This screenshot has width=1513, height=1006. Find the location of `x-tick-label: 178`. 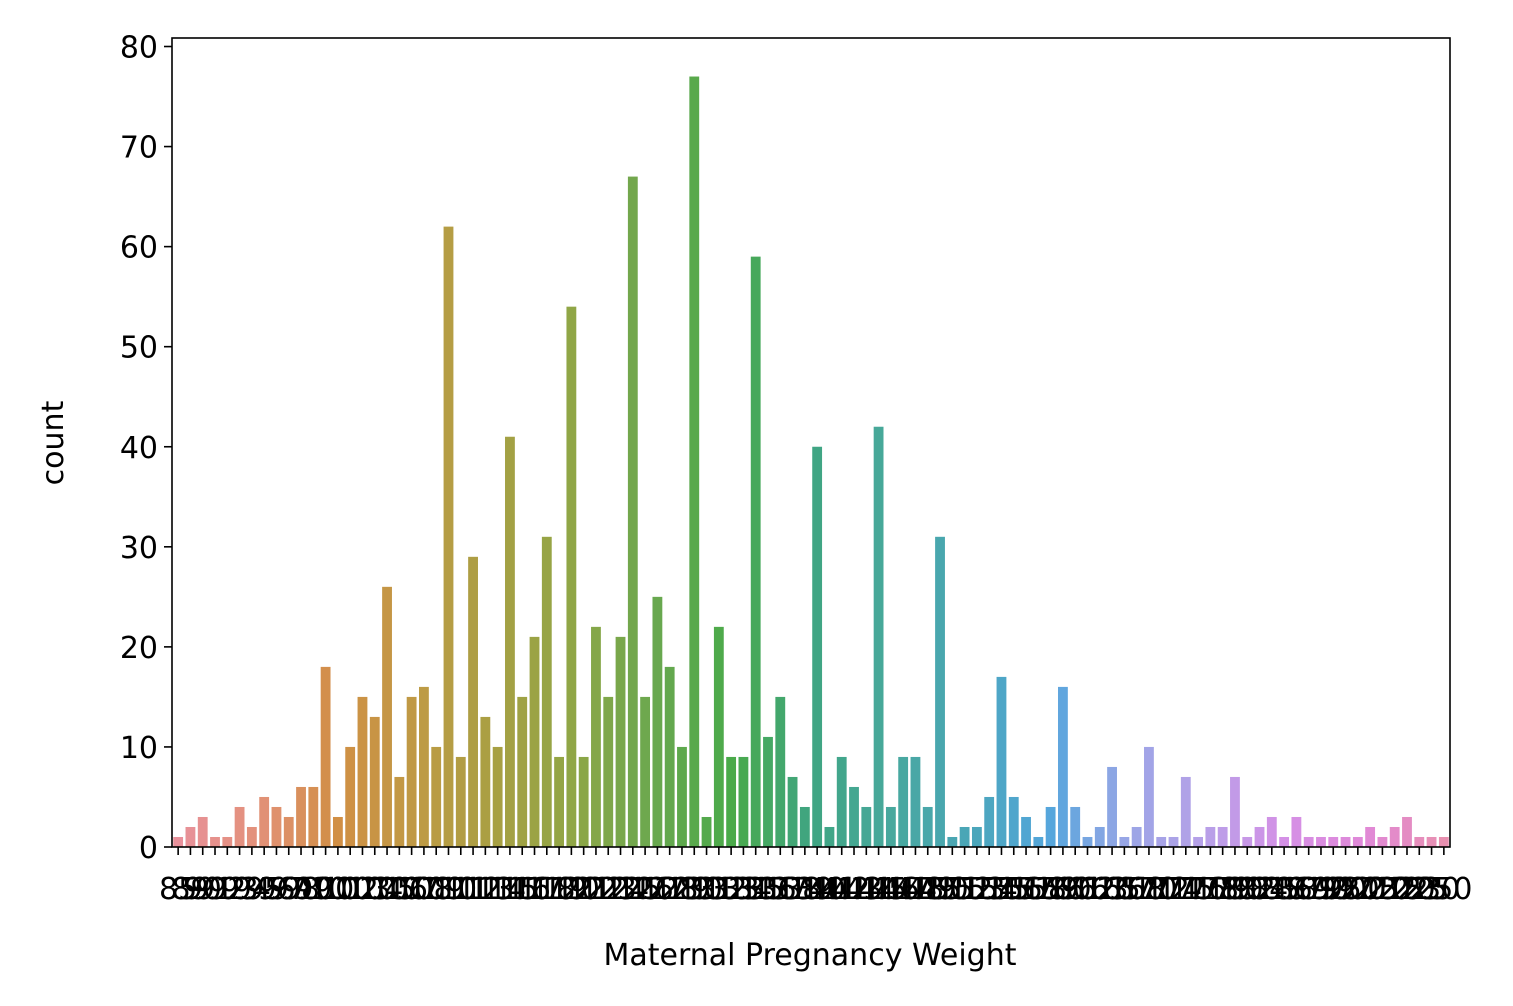

x-tick-label: 178 is located at coordinates (1210, 889).